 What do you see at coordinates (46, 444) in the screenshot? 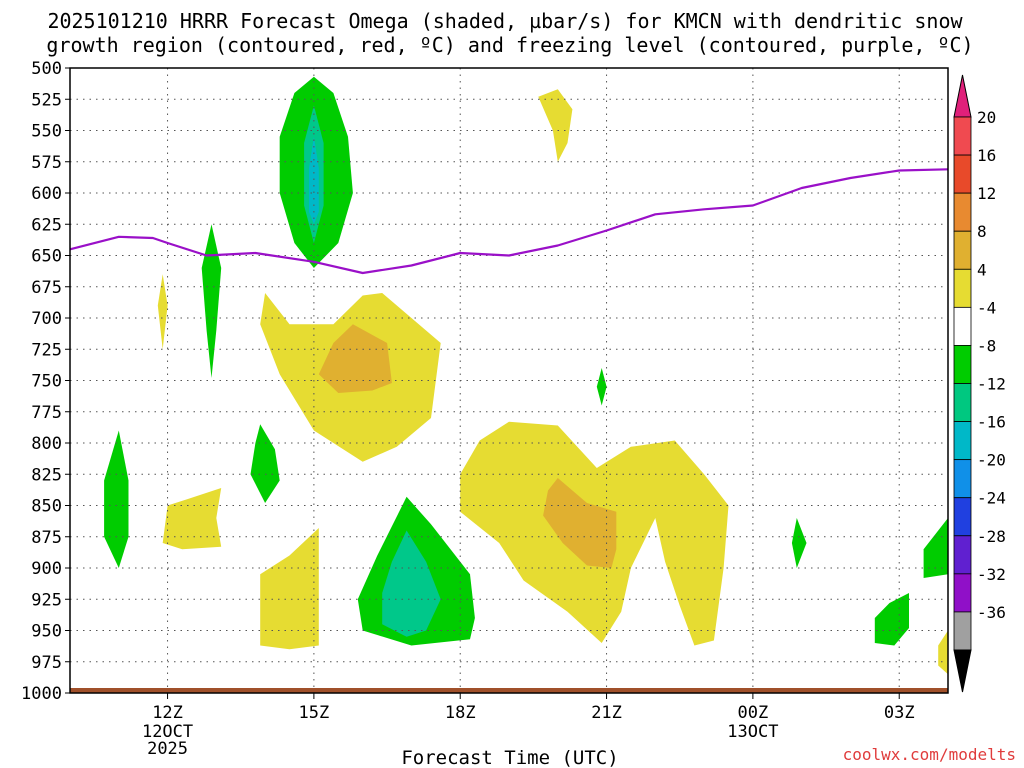
I see `y-tick-label: 800` at bounding box center [46, 444].